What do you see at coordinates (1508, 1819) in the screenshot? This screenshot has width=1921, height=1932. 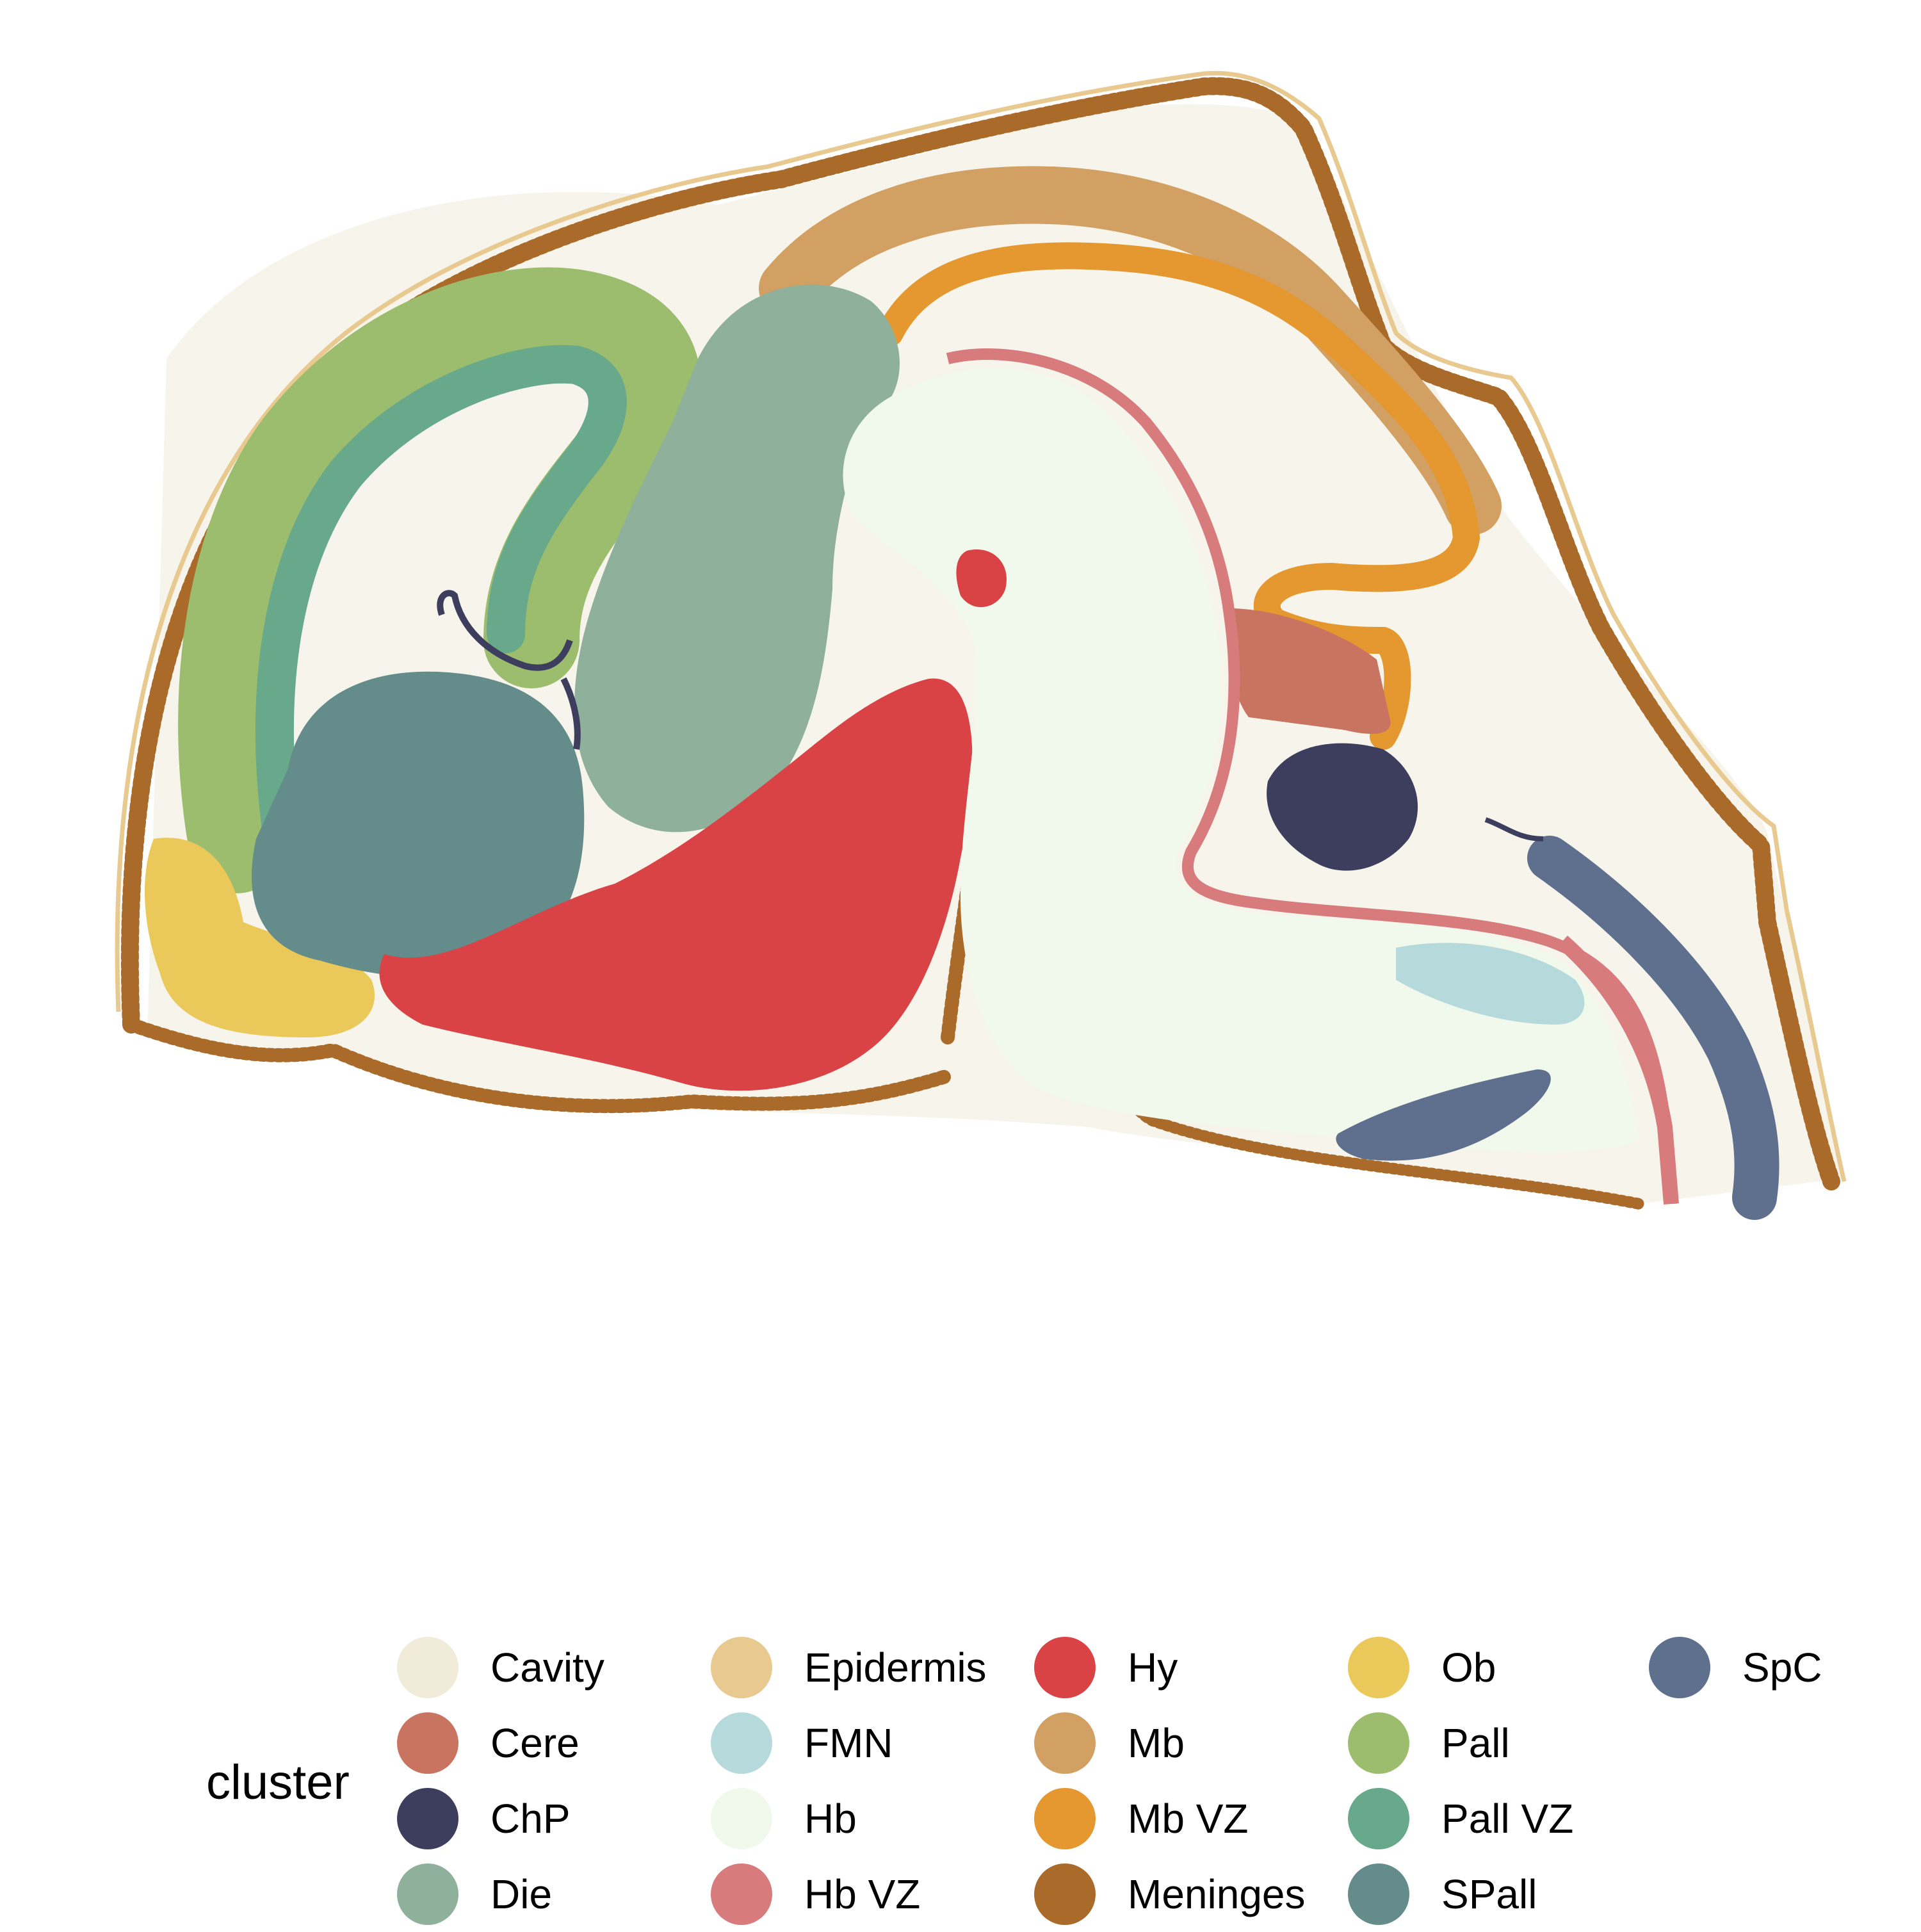 I see `legend-label: Pall VZ` at bounding box center [1508, 1819].